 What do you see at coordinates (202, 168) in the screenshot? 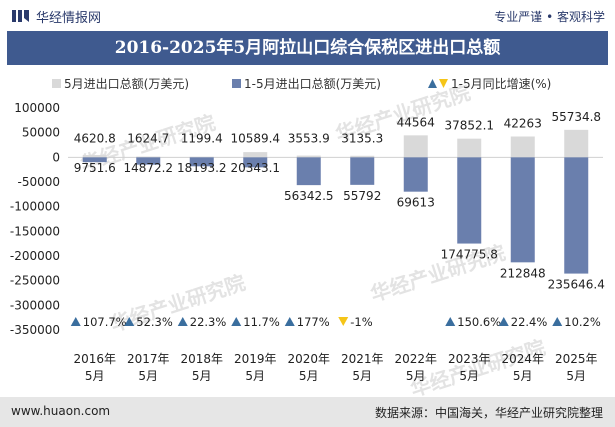
I see `data-label-cumulative: 18193.2` at bounding box center [202, 168].